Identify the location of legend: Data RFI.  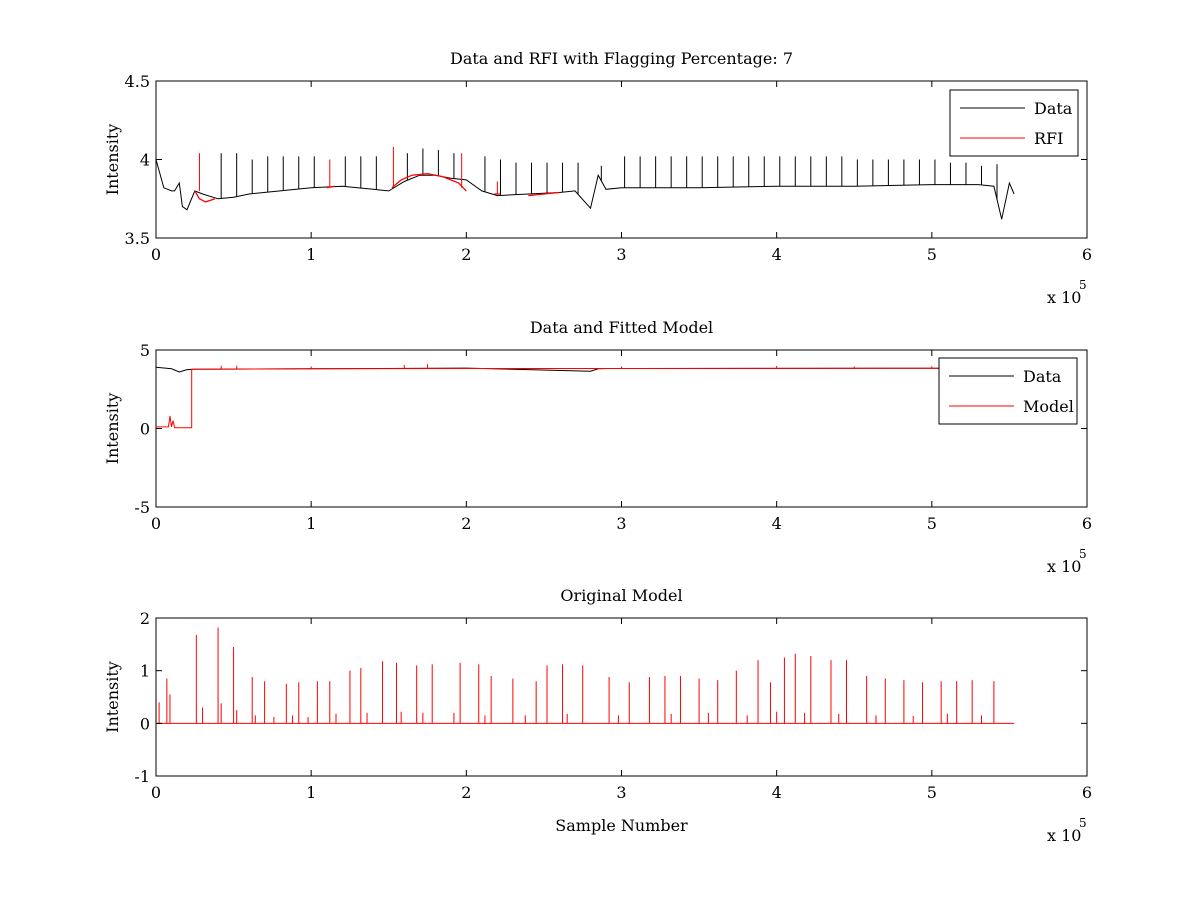
(1014, 123).